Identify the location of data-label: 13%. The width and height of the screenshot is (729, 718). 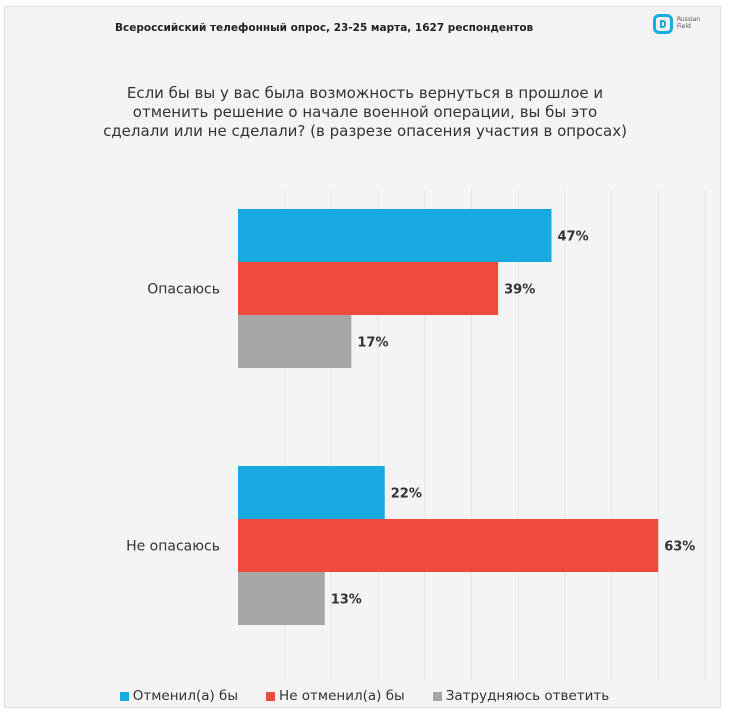
(346, 600).